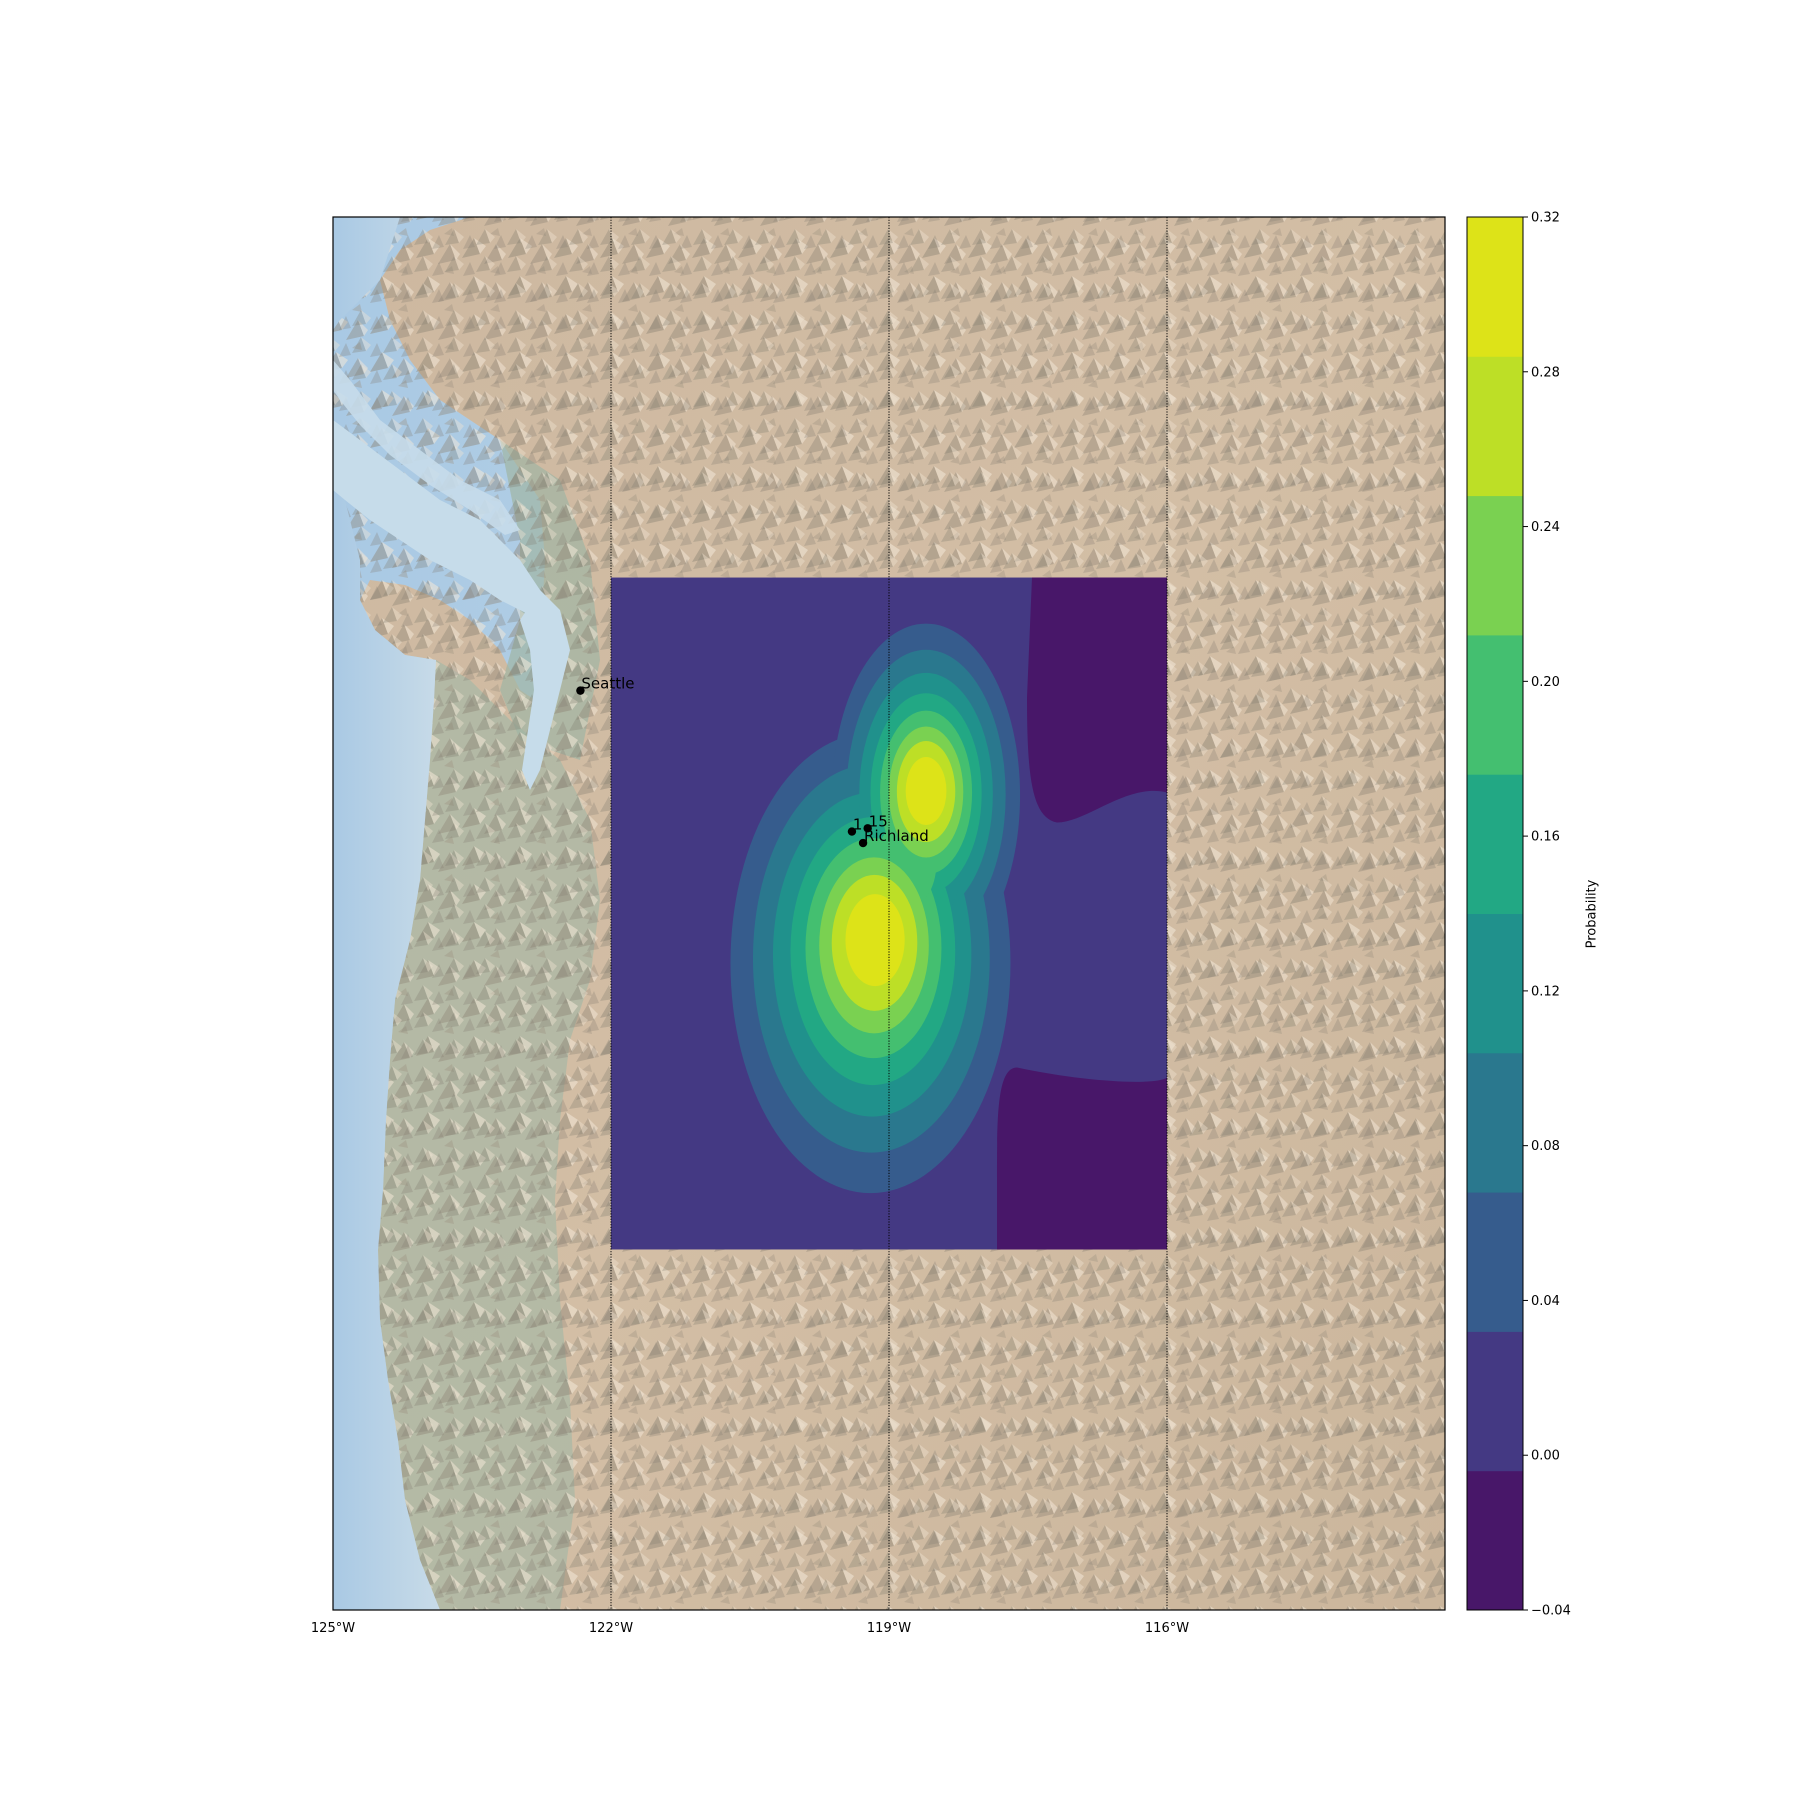  Describe the element at coordinates (863, 843) in the screenshot. I see `city-marker-richland` at that location.